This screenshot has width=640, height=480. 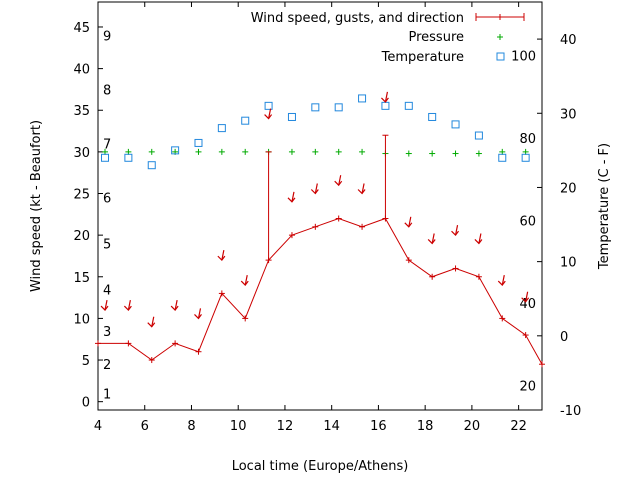 What do you see at coordinates (559, 226) in the screenshot?
I see `right-y-axis-ticks: -10 0 10 20 30 40` at bounding box center [559, 226].